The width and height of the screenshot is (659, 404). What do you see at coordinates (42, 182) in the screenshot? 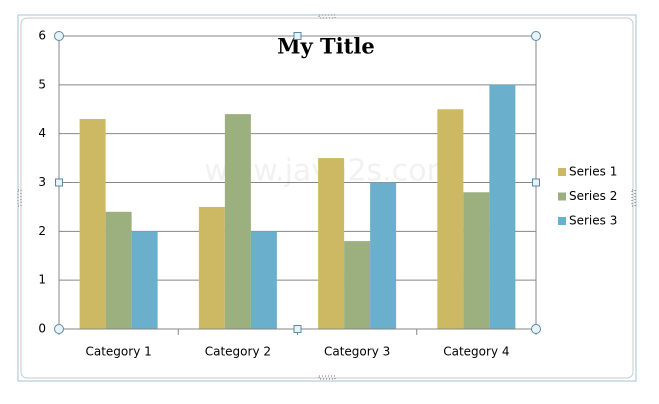
I see `y-tick-label: 3` at bounding box center [42, 182].